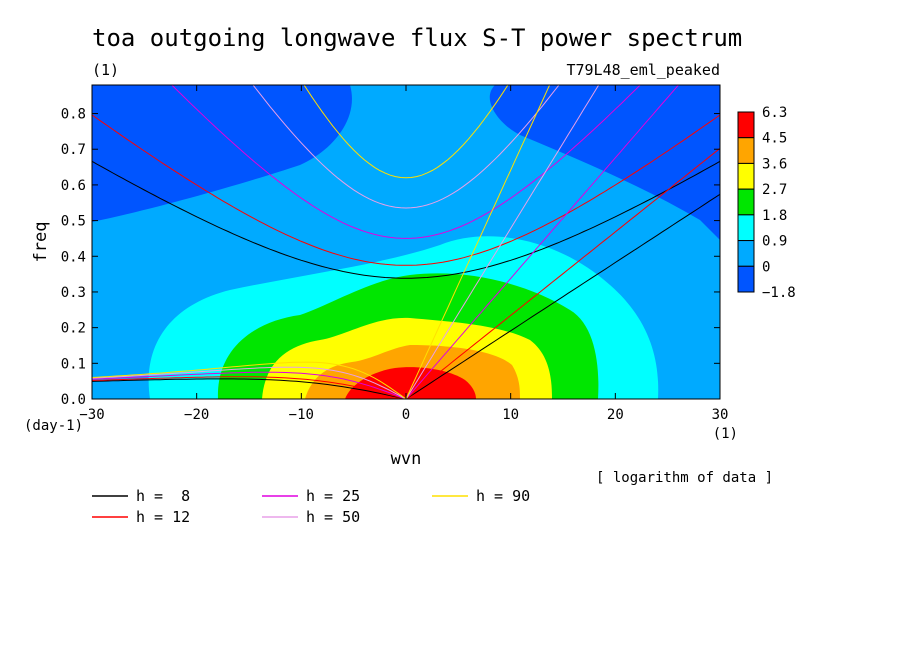 The width and height of the screenshot is (904, 654). Describe the element at coordinates (774, 242) in the screenshot. I see `colorbar-label: 0.9` at that location.